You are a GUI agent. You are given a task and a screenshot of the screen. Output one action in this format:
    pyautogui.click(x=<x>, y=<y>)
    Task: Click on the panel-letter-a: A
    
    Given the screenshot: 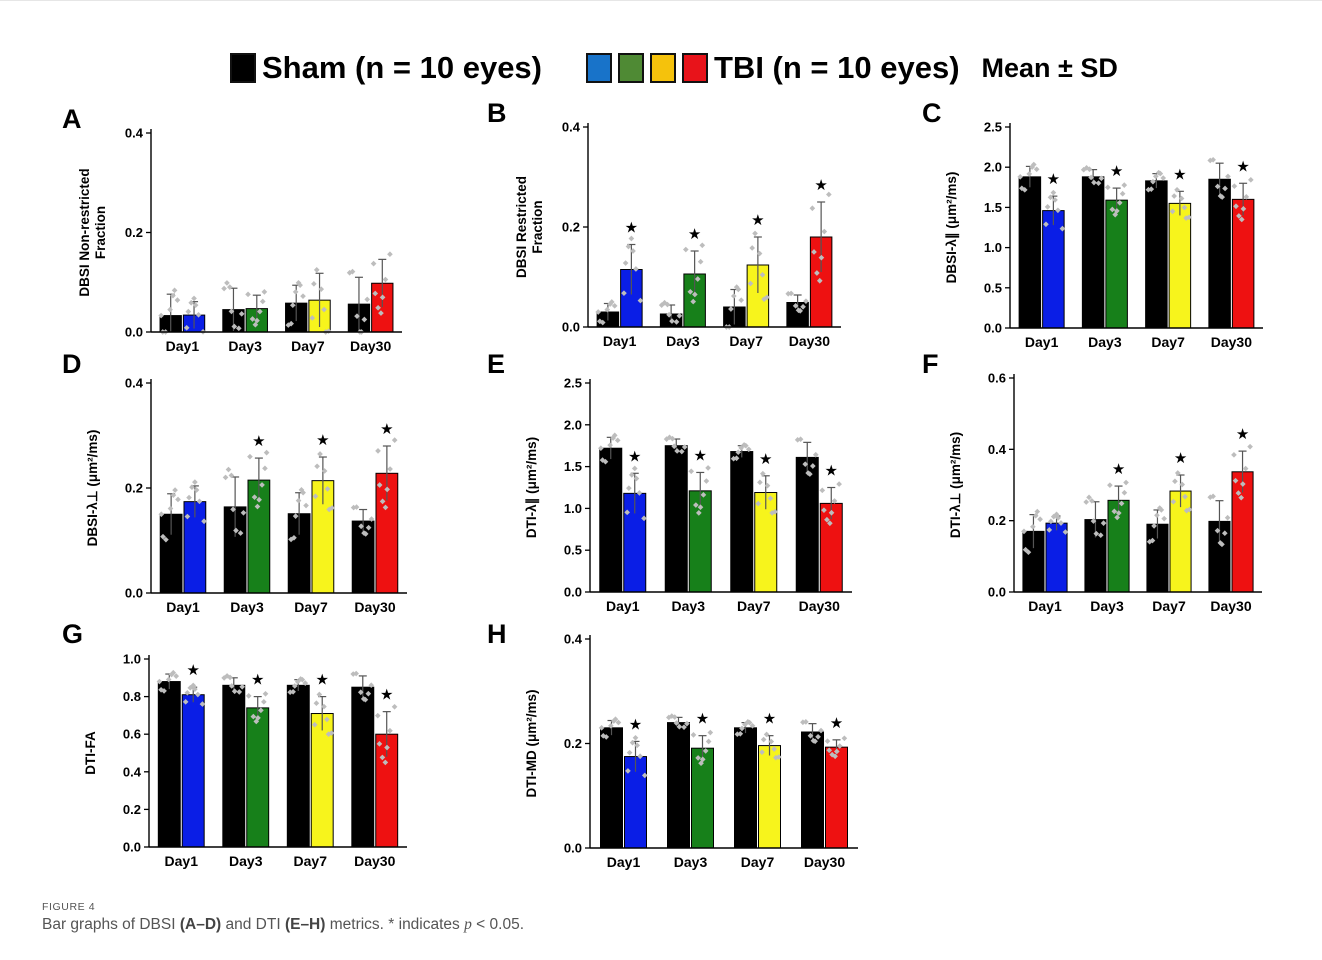 What is the action you would take?
    pyautogui.click(x=72, y=119)
    